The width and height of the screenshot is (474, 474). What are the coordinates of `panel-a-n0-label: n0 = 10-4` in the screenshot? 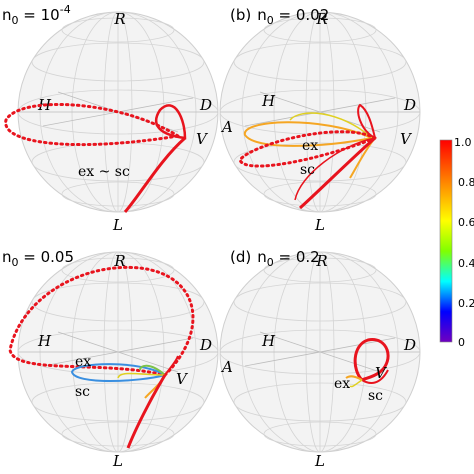 It's located at (36, 15).